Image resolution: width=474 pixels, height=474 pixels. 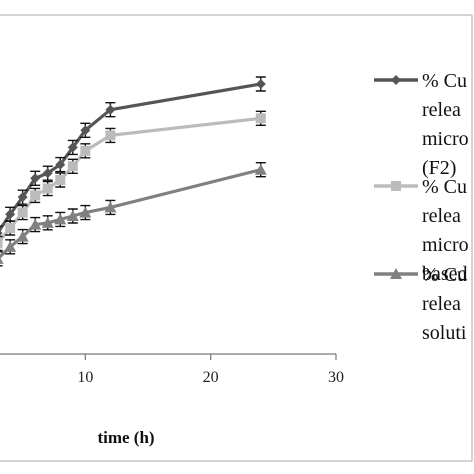 What do you see at coordinates (336, 377) in the screenshot?
I see `x-tick-label: 30` at bounding box center [336, 377].